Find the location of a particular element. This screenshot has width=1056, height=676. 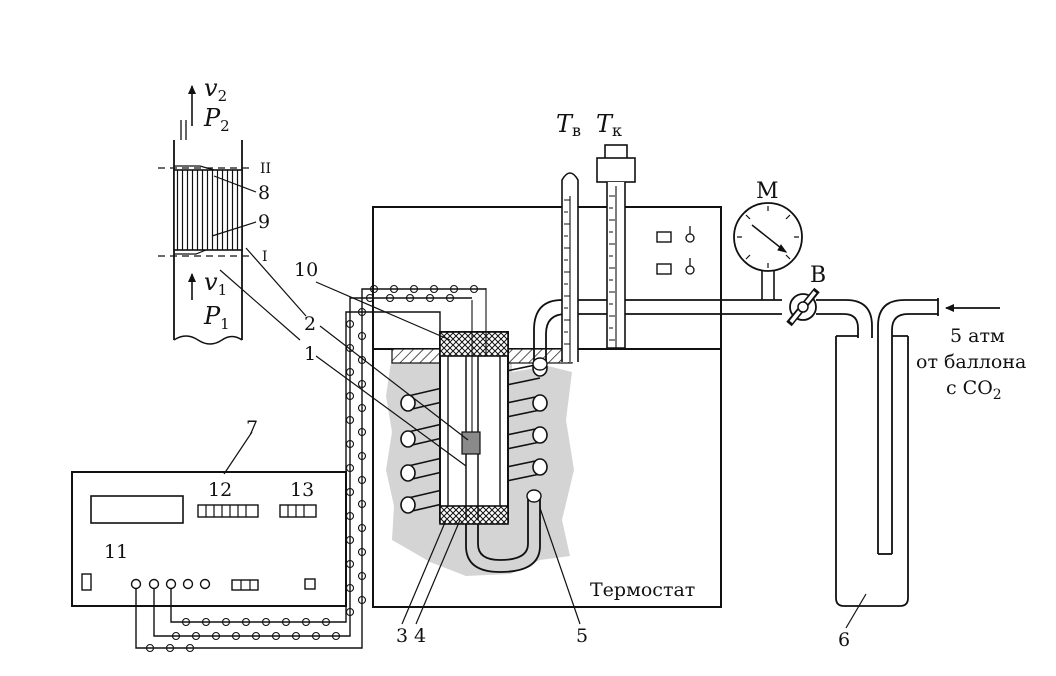

label-2: 2 is located at coordinates (310, 324).